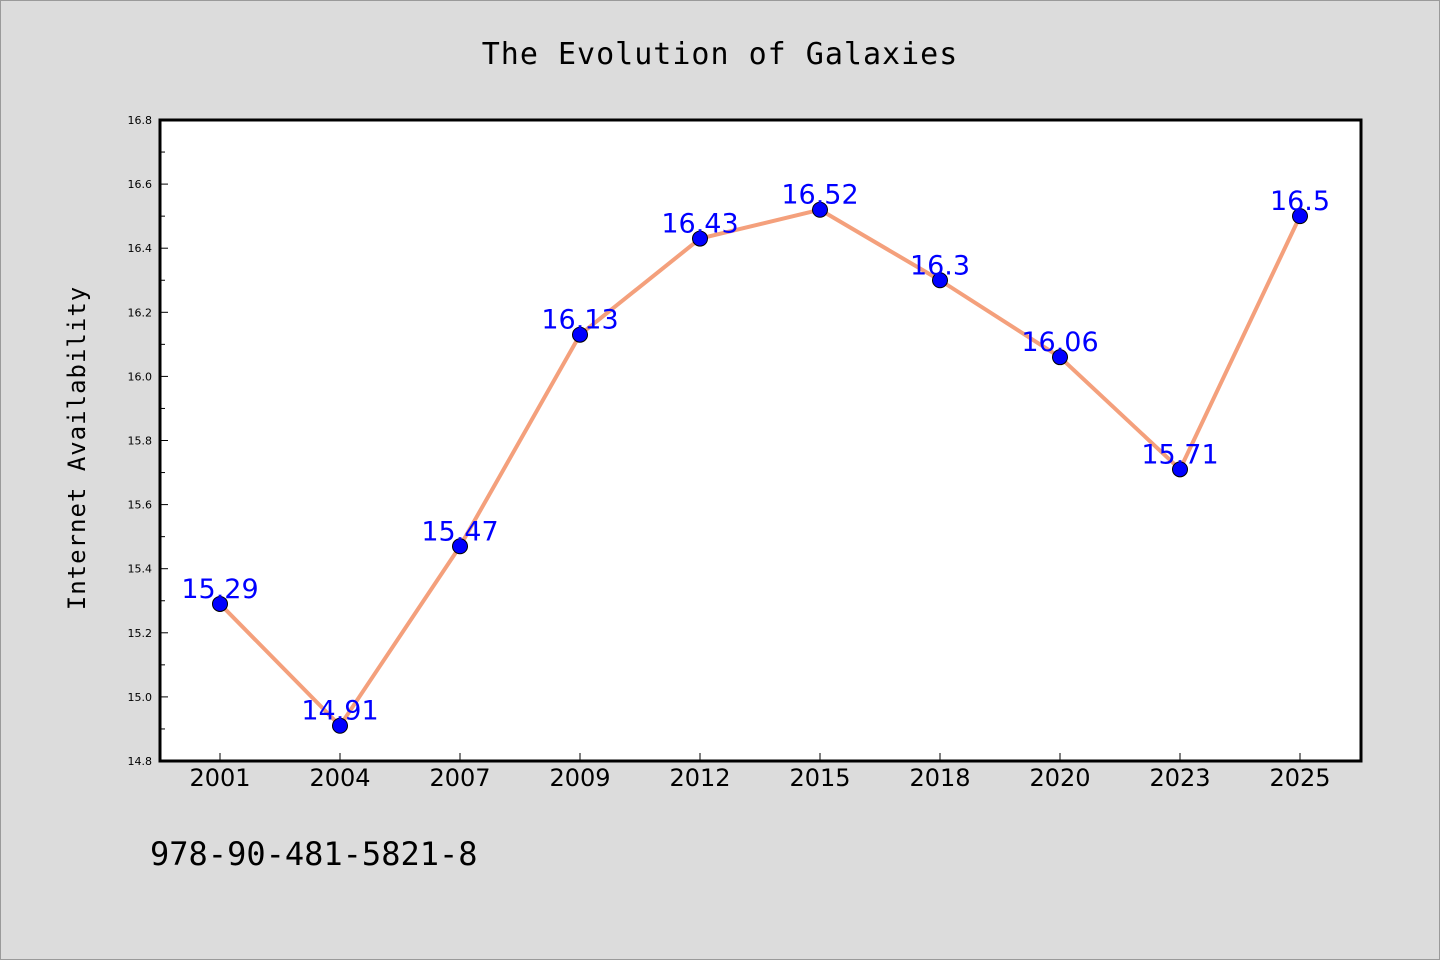  What do you see at coordinates (314, 854) in the screenshot?
I see `footer-code: 978-90-481-5821-8` at bounding box center [314, 854].